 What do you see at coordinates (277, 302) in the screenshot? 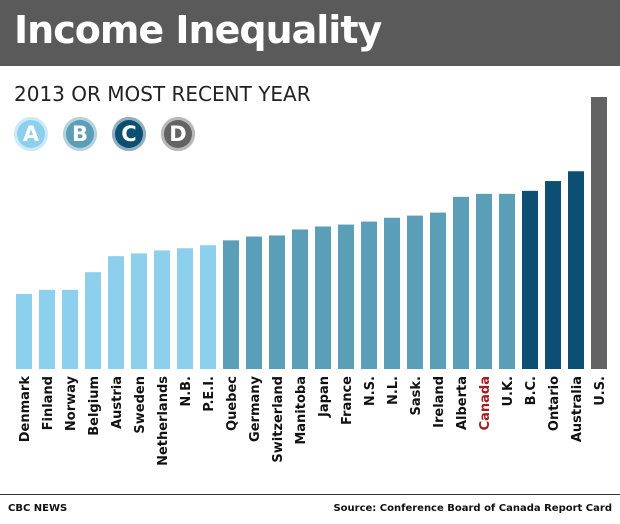
I see `bar-switzerland` at bounding box center [277, 302].